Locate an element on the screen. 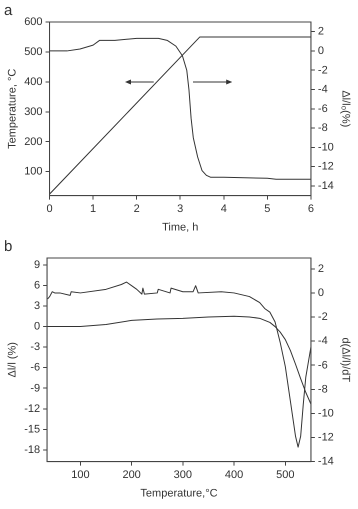 The height and width of the screenshot is (509, 358). x-tick-label: 100 is located at coordinates (80, 475).